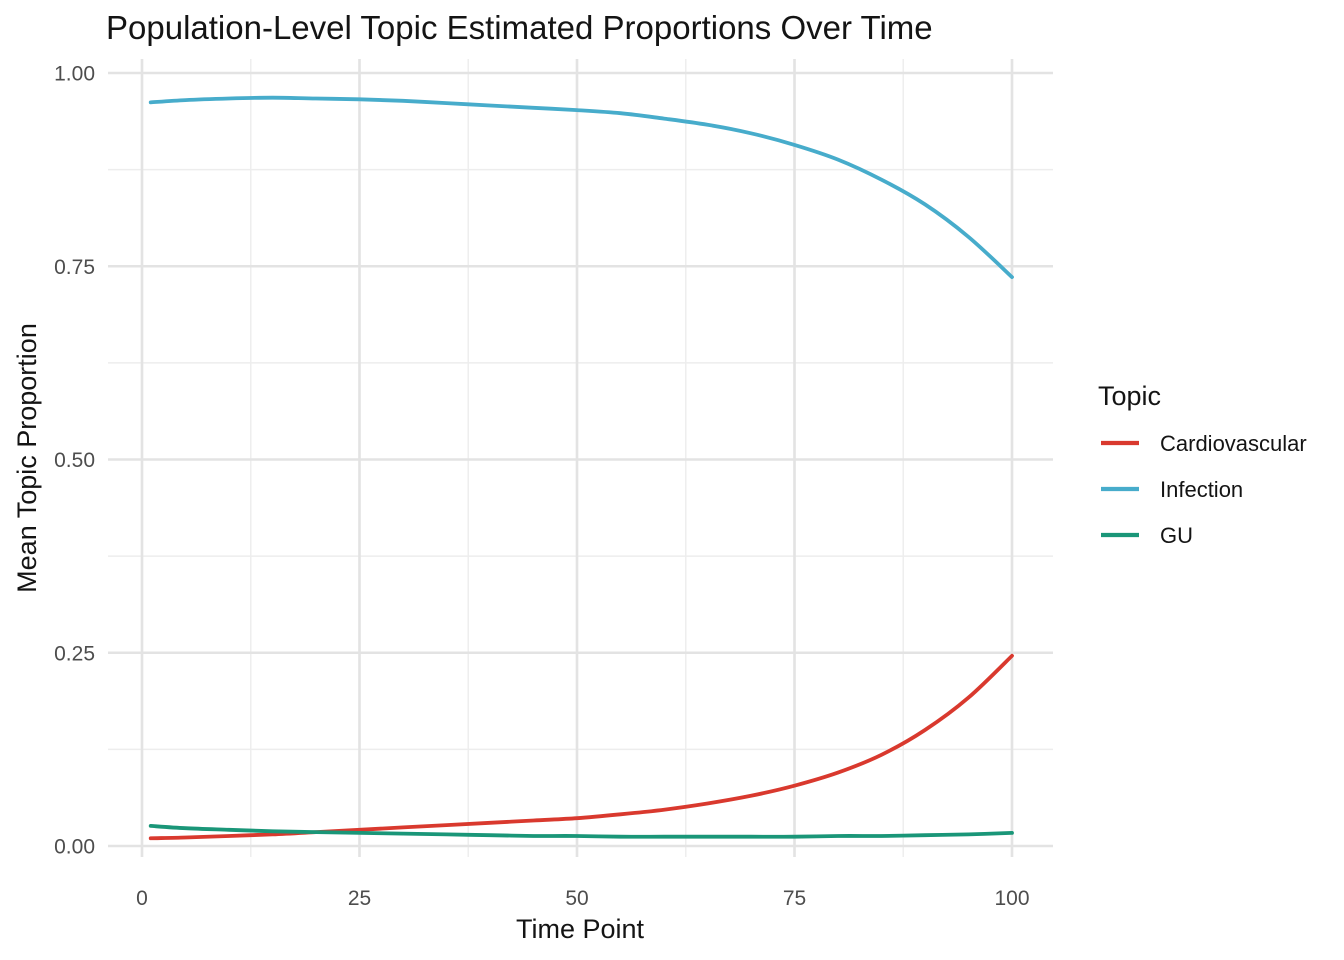  What do you see at coordinates (581, 831) in the screenshot?
I see `series-line-gu` at bounding box center [581, 831].